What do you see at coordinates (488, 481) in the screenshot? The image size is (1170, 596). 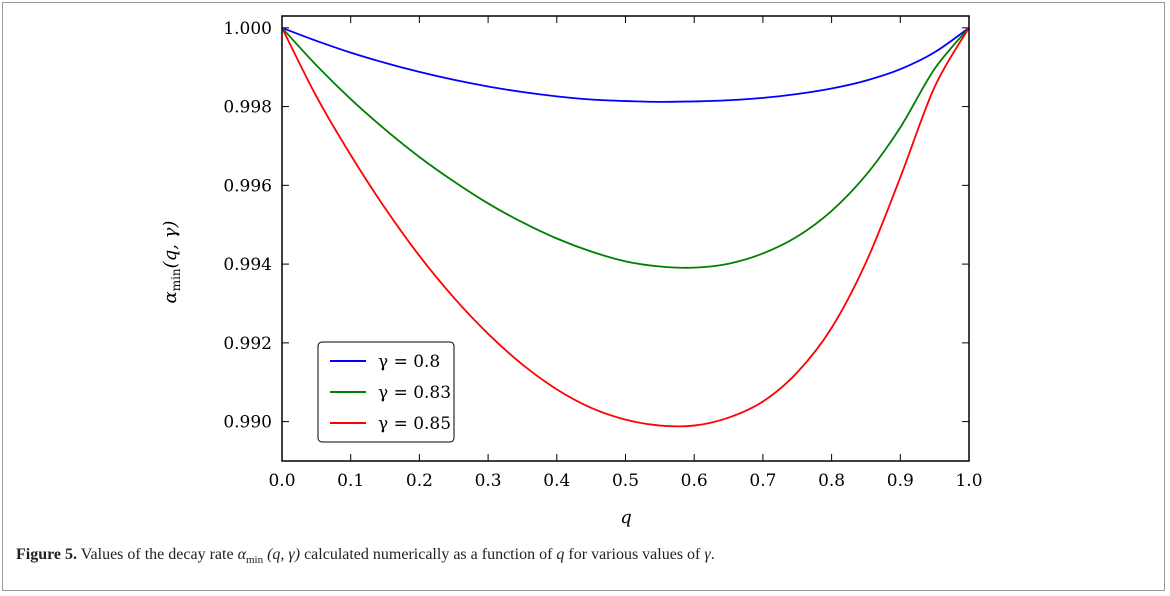 I see `x-tick-label: 0.3` at bounding box center [488, 481].